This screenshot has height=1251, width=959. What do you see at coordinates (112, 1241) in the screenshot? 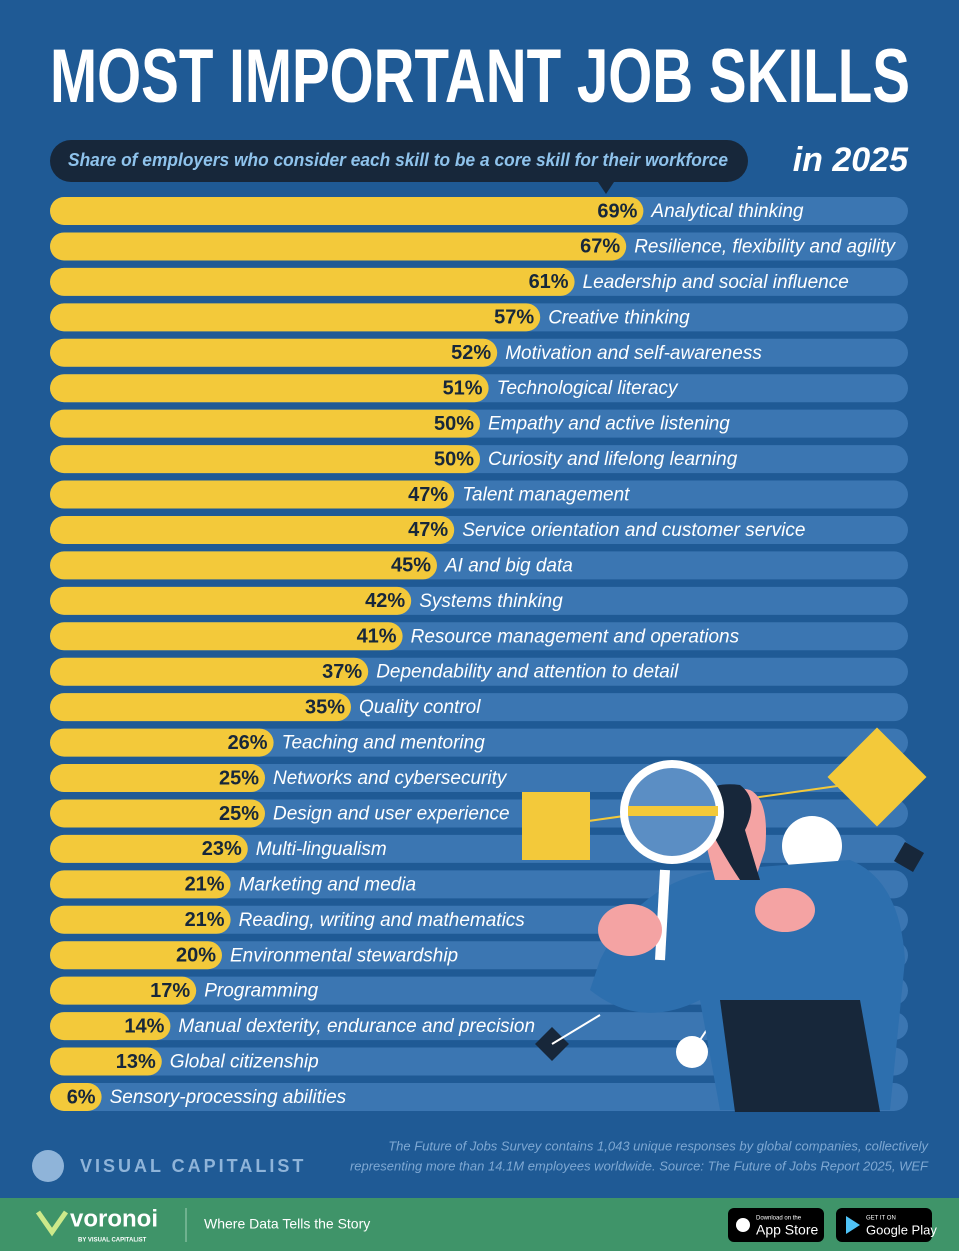
I see `footer-logo-sub: BY VISUAL CAPITALIST` at bounding box center [112, 1241].